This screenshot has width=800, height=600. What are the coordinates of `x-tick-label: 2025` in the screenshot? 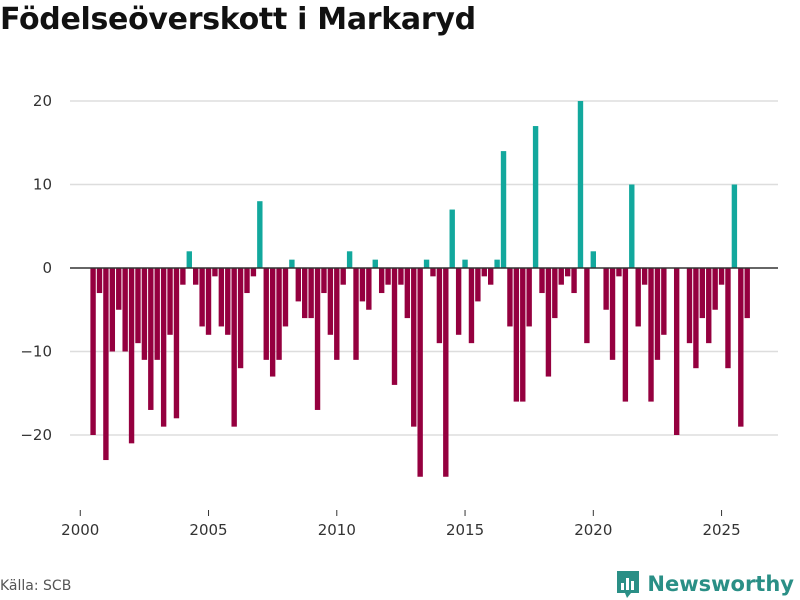 It's located at (721, 530).